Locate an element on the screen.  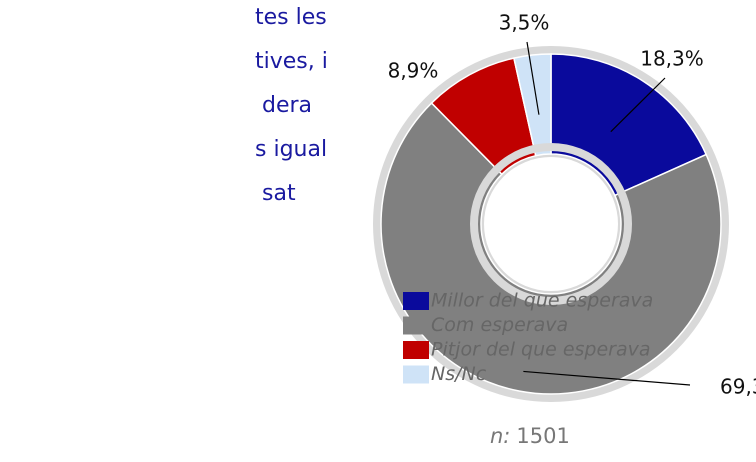
data-label: 18,3% is located at coordinates (672, 59).